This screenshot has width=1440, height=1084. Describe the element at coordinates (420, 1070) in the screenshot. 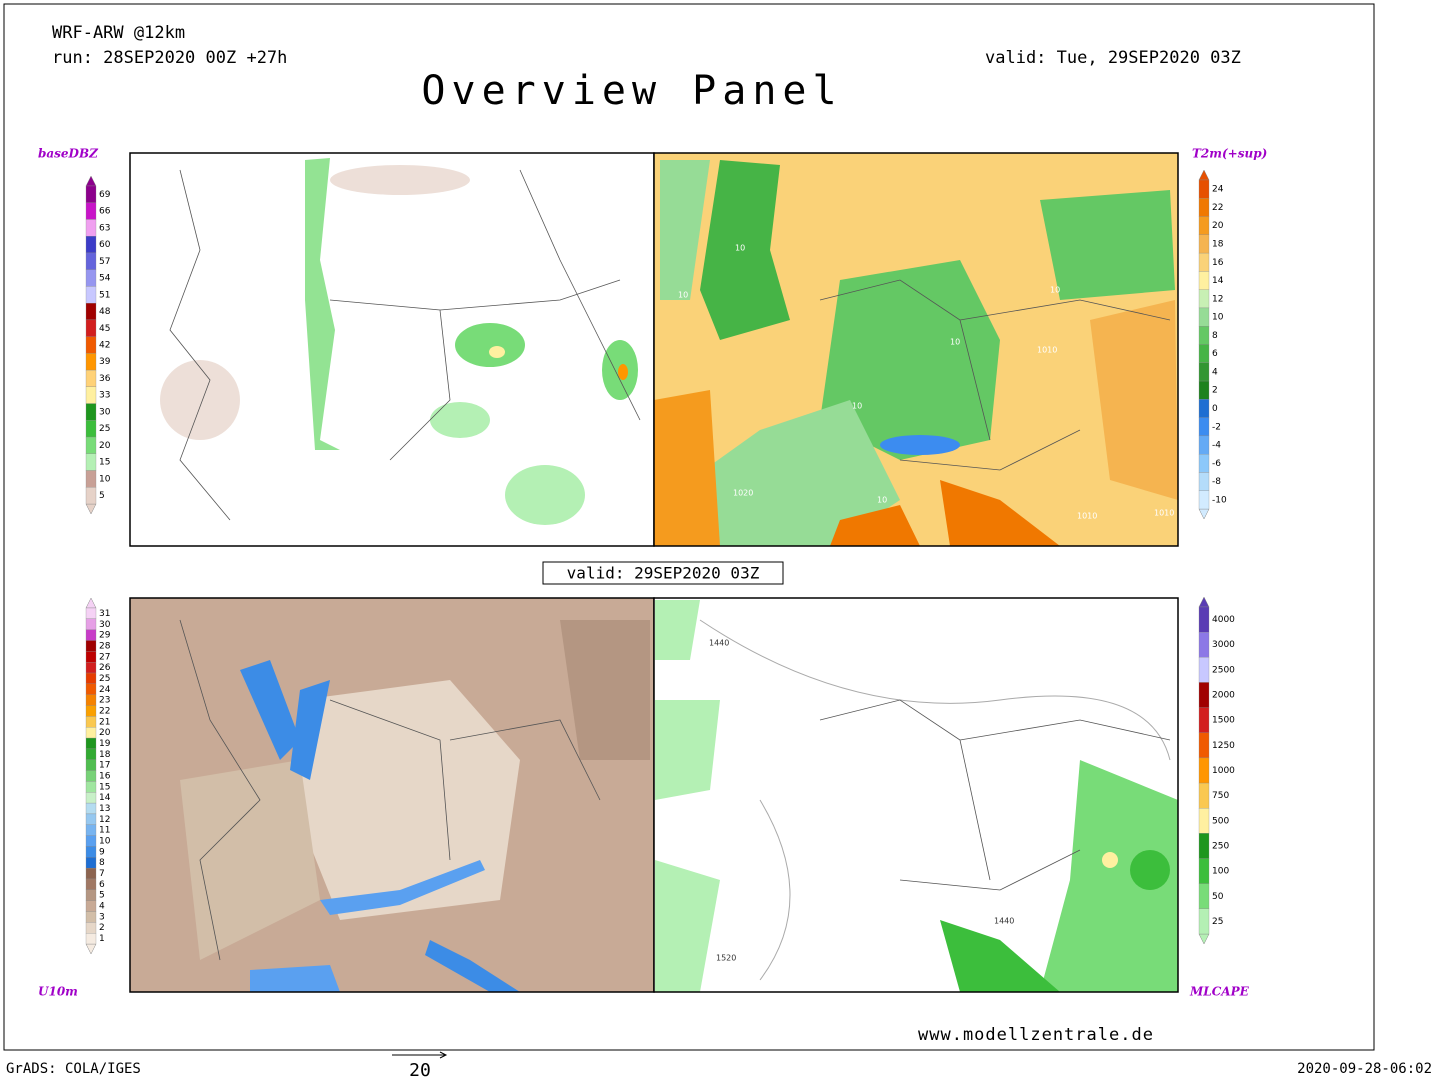

I see `arrow-scale: 20` at that location.